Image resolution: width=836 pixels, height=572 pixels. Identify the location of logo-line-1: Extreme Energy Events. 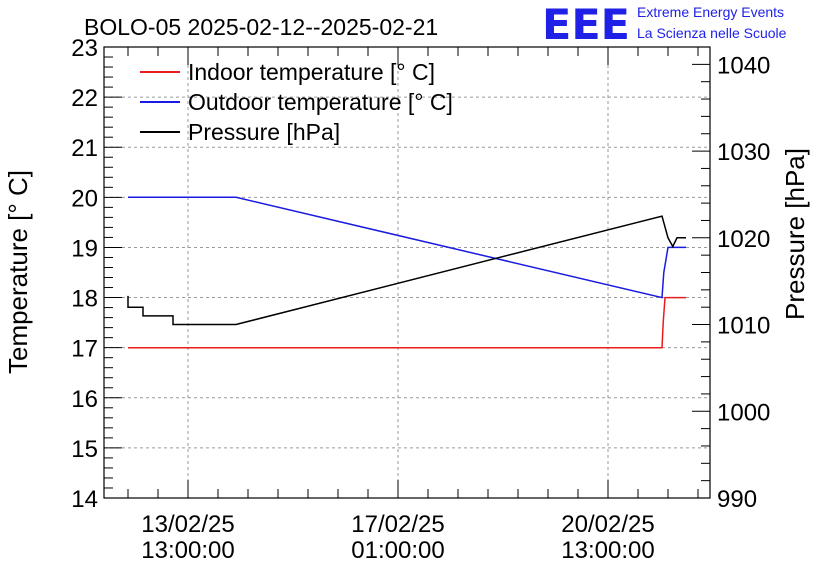
(710, 12).